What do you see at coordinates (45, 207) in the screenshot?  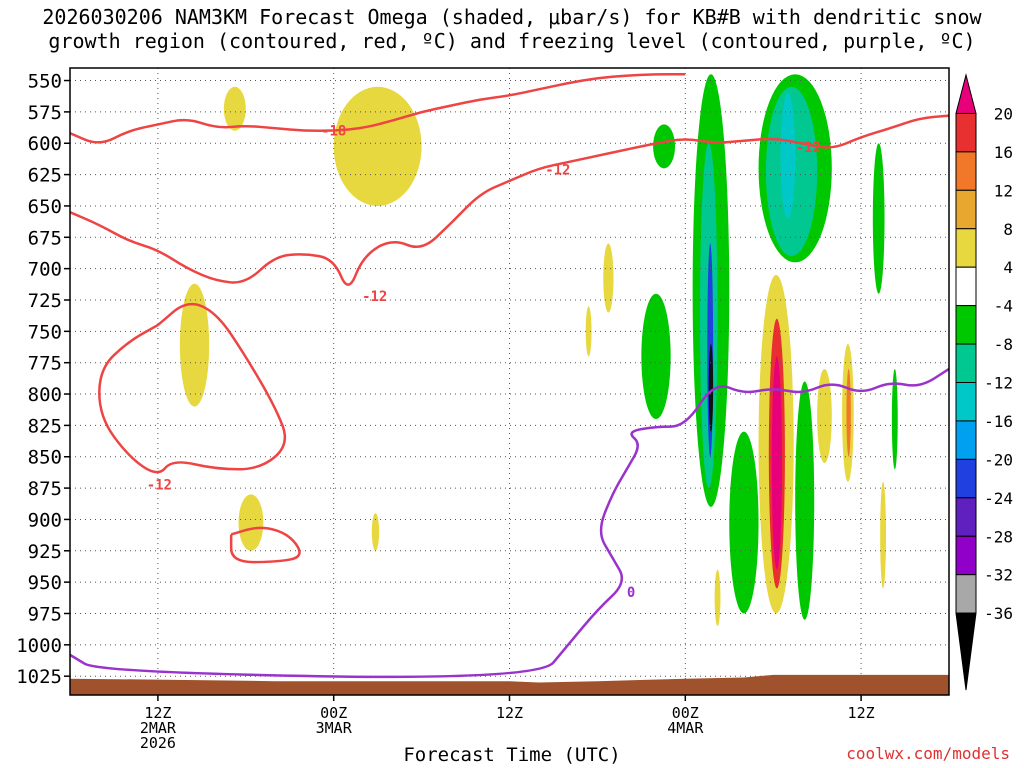 I see `y-tick-label-650: 650` at bounding box center [45, 207].